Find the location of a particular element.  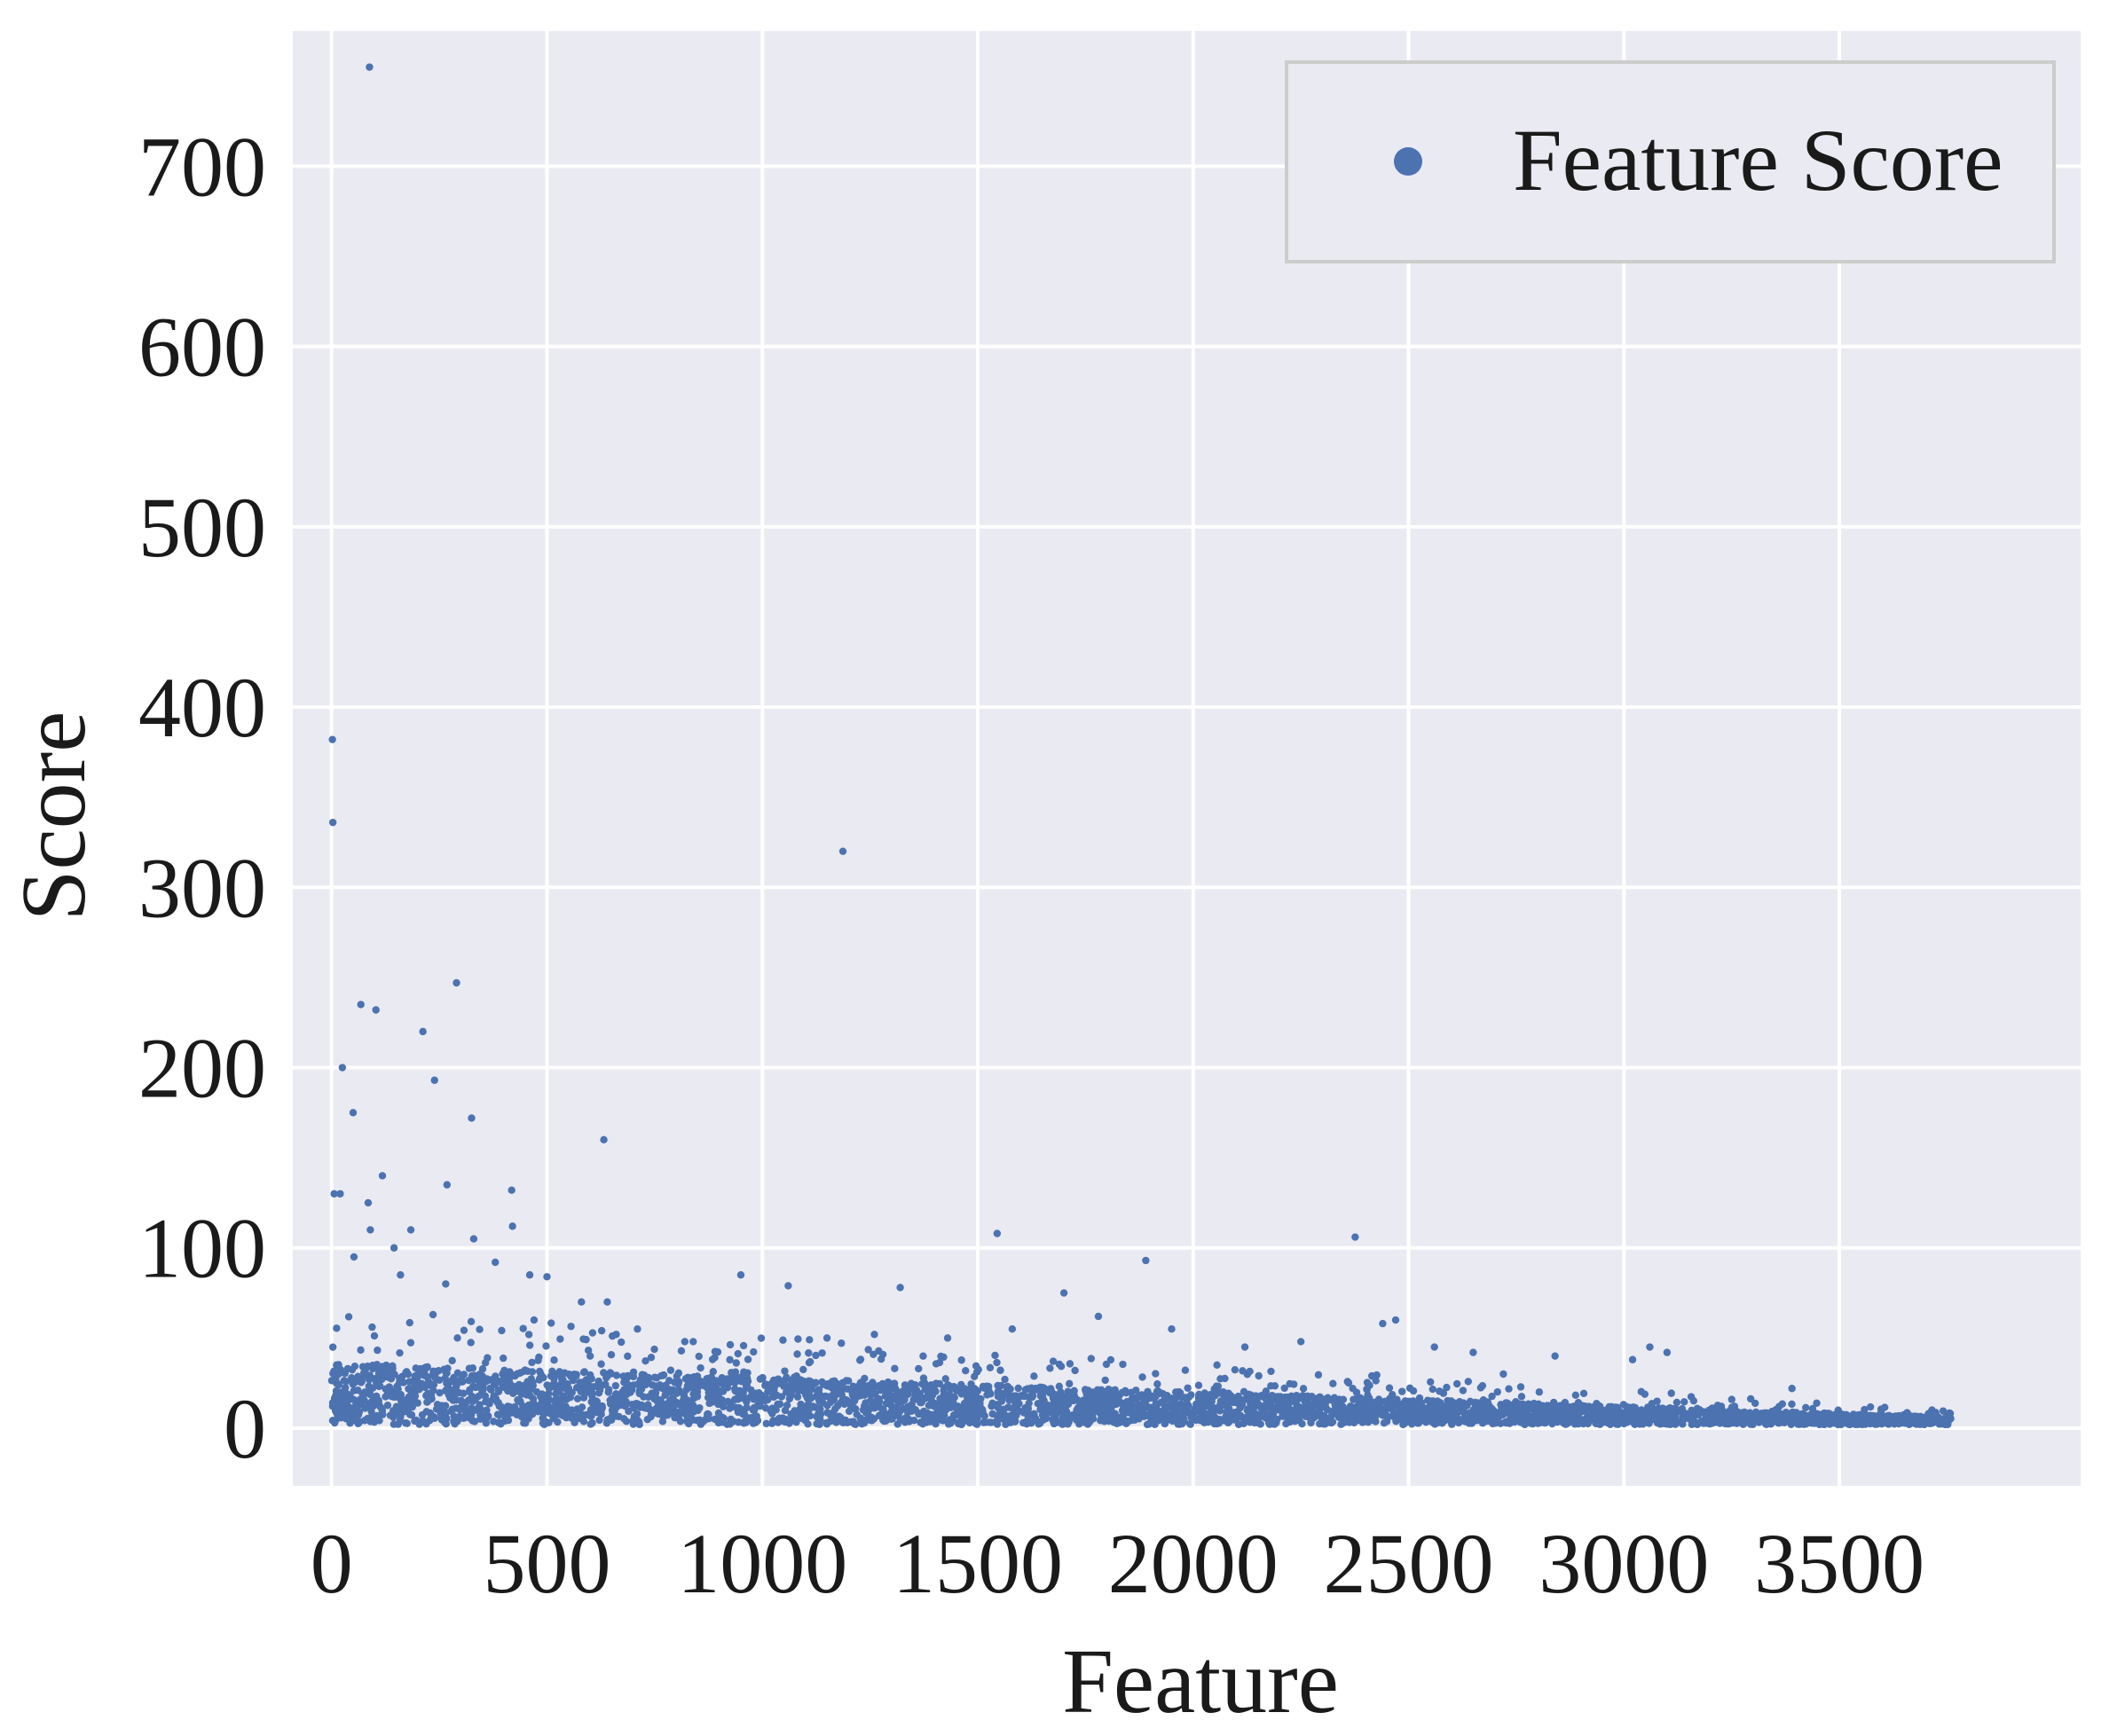

x-tick-label-3000: 3000 is located at coordinates (1624, 1563).